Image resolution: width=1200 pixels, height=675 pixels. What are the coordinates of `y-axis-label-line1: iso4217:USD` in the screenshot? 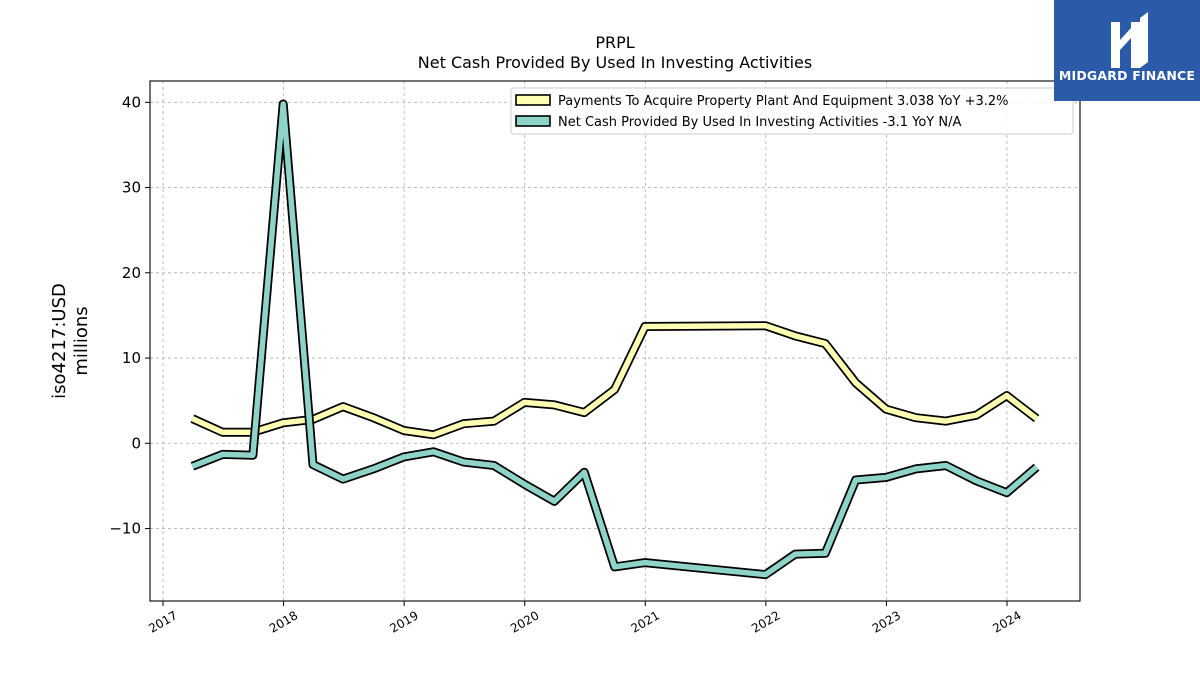 It's located at (59, 341).